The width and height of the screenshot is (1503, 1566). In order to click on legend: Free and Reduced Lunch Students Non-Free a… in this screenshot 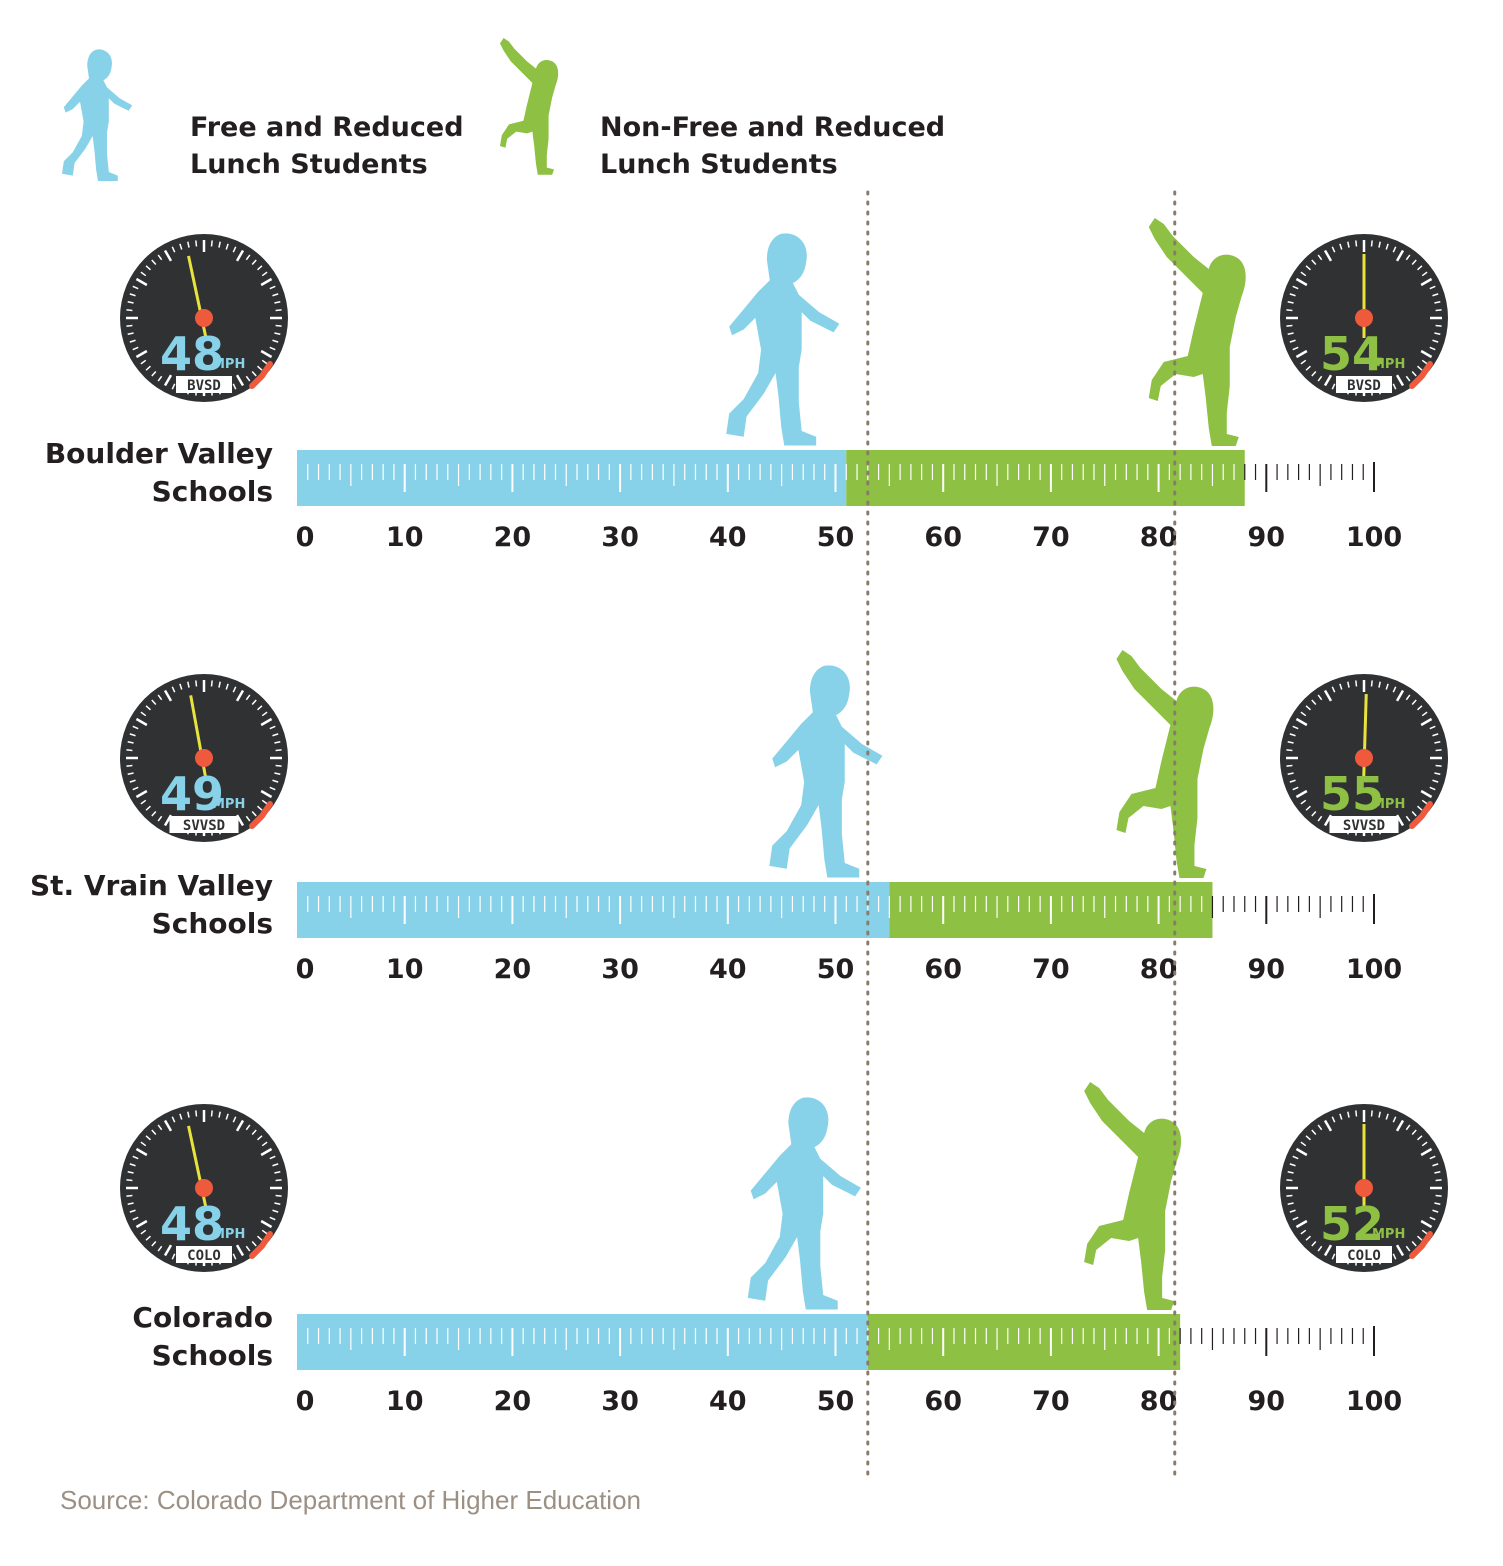, I will do `click(503, 109)`.